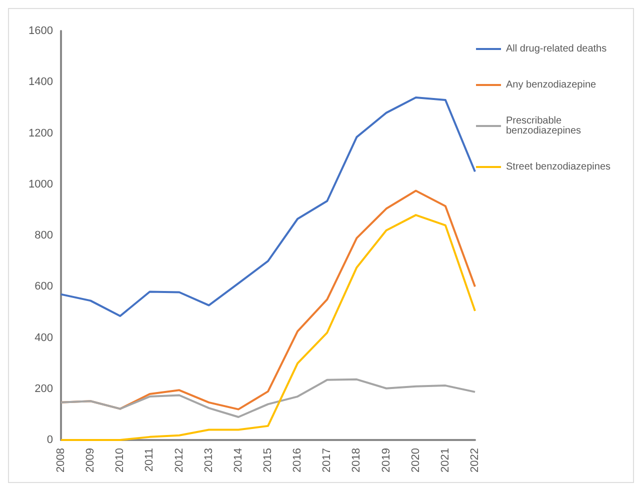 The width and height of the screenshot is (644, 493). What do you see at coordinates (327, 460) in the screenshot?
I see `x-tick-label: 2017` at bounding box center [327, 460].